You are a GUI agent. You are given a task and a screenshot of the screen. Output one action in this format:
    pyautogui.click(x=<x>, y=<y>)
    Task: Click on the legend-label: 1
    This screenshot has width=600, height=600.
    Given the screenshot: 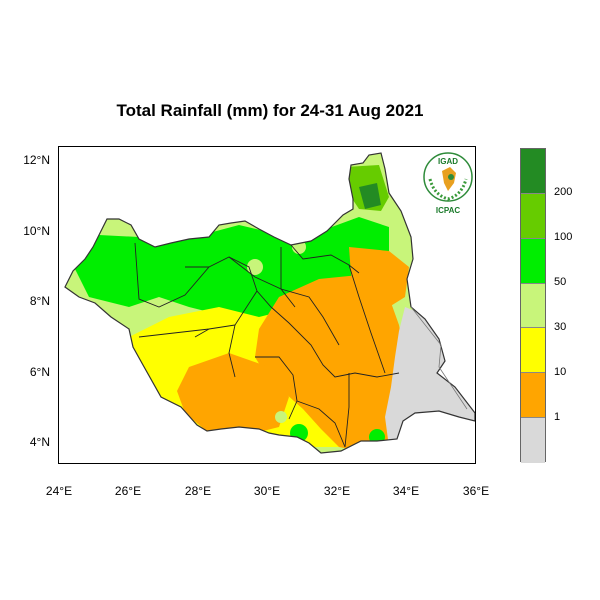 What is the action you would take?
    pyautogui.click(x=557, y=417)
    